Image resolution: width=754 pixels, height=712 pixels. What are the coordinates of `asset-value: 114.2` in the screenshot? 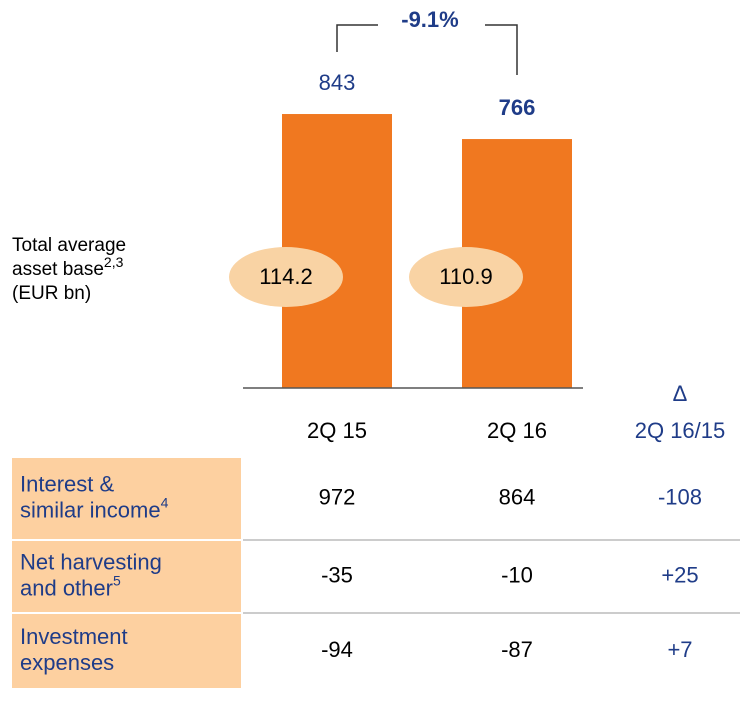 It's located at (285, 276).